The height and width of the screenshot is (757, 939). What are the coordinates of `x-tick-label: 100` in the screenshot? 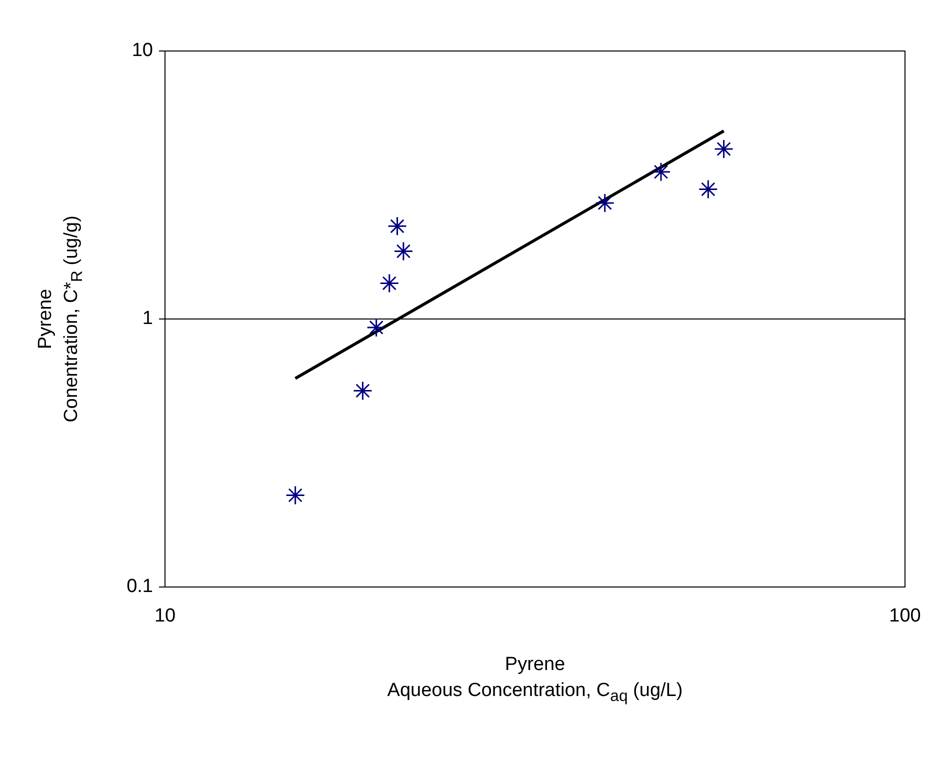 It's located at (905, 616).